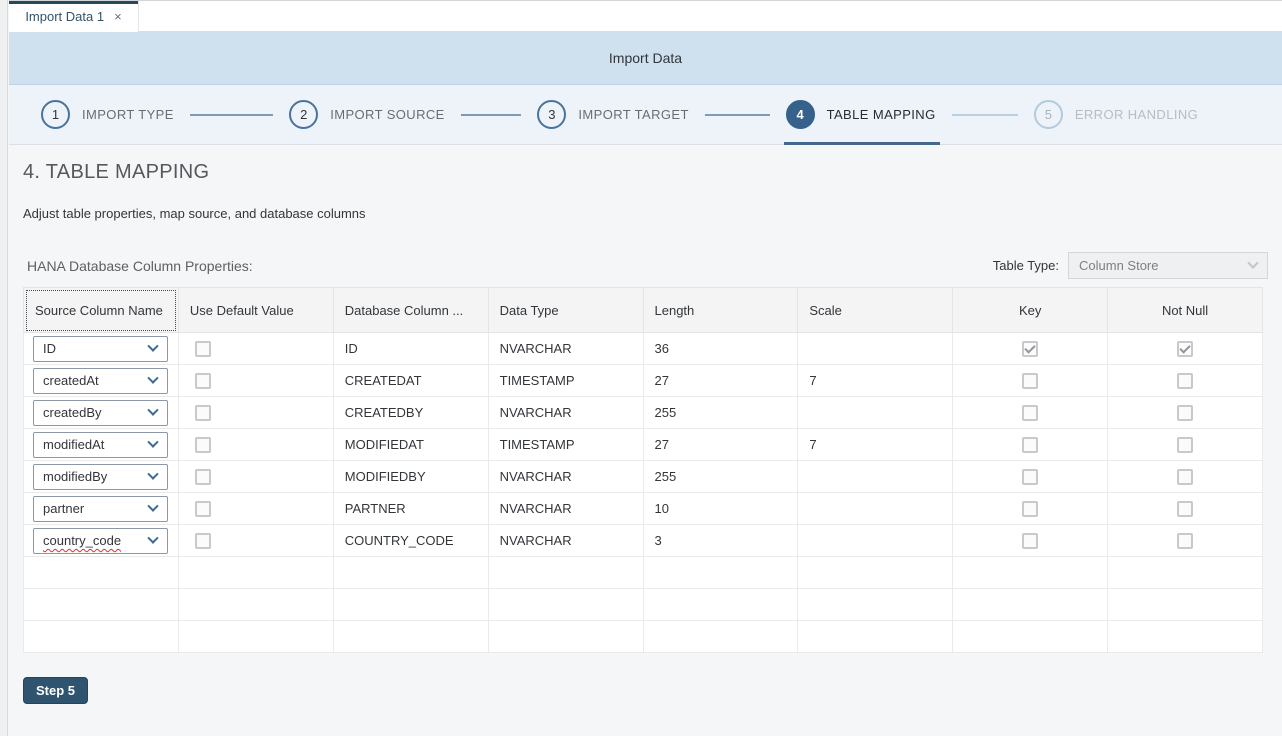 This screenshot has width=1282, height=736. What do you see at coordinates (410, 508) in the screenshot?
I see `db-column-cell: PARTNER` at bounding box center [410, 508].